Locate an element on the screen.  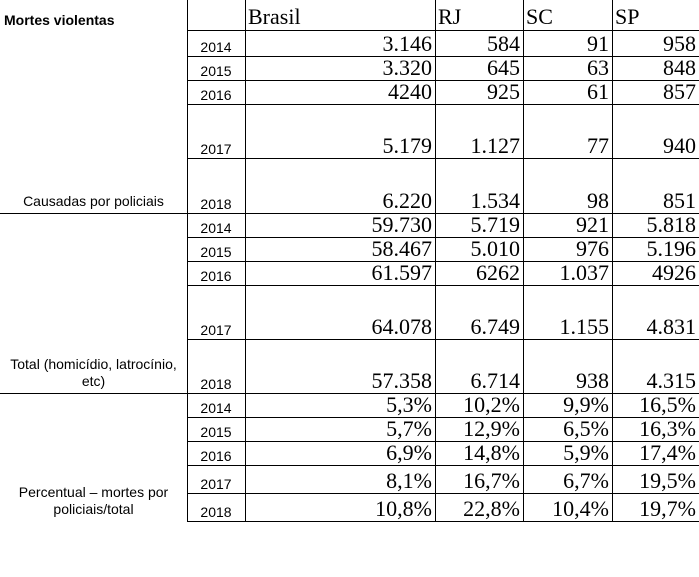
table-cell: 5,7% is located at coordinates (409, 429).